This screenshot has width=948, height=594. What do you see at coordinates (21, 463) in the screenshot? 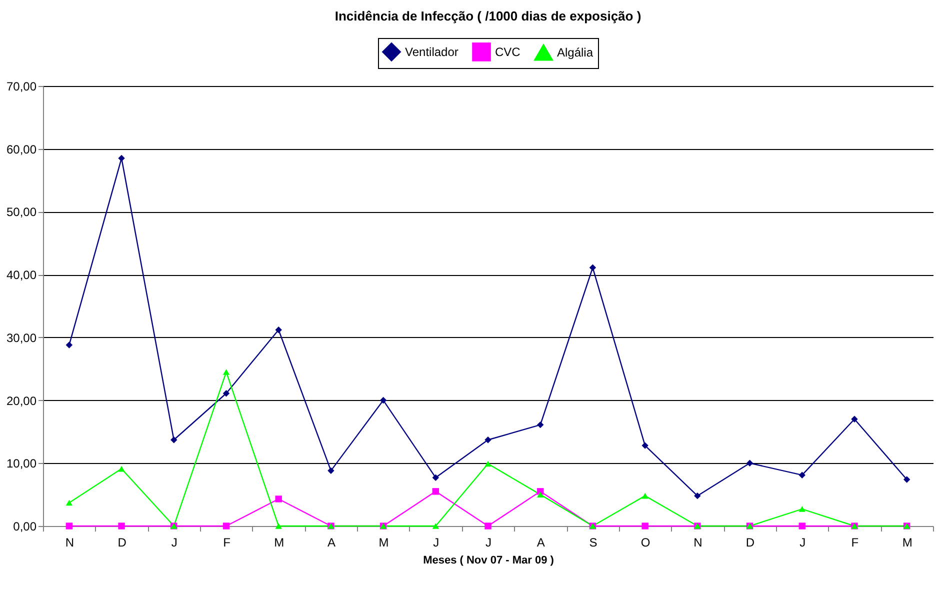
I see `y-tick-label: 10,00` at bounding box center [21, 463].